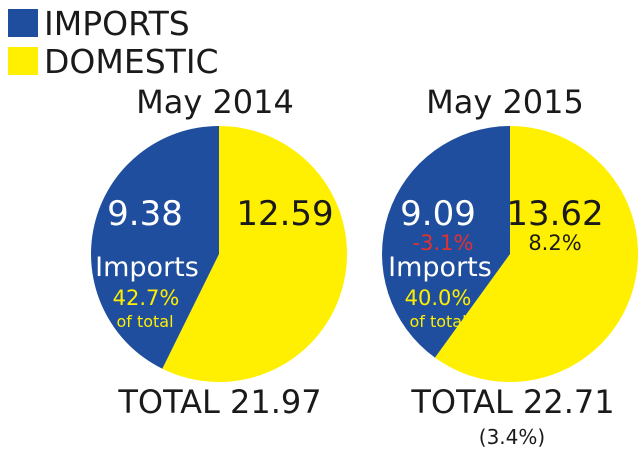  I want to click on legend-label-domestic: DOMESTIC, so click(131, 61).